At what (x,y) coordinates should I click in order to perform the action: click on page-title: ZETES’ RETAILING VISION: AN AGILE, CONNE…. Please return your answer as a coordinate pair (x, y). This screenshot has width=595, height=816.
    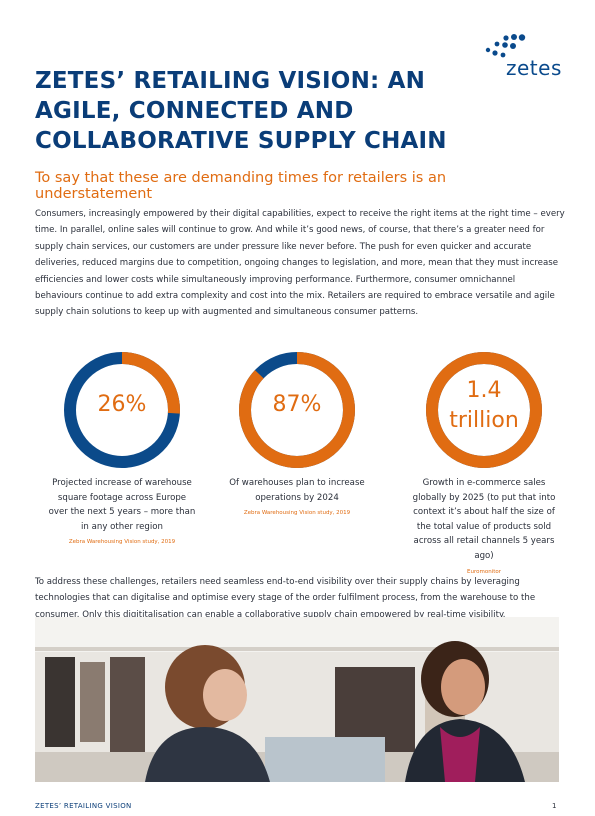
    Looking at the image, I should click on (241, 111).